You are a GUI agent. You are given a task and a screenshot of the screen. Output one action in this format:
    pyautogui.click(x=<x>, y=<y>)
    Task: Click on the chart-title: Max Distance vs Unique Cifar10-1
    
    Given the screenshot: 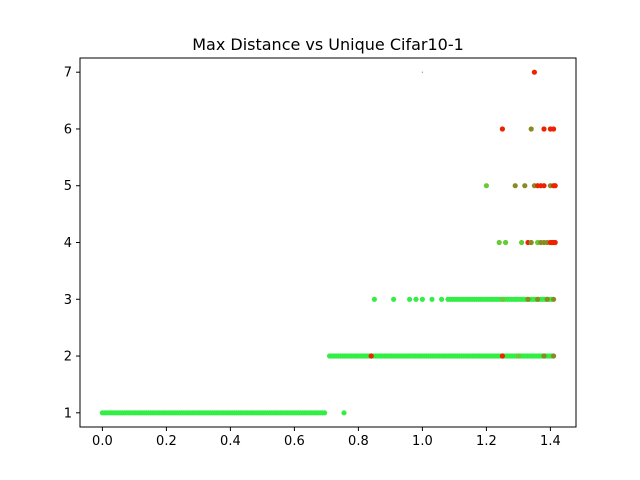 What is the action you would take?
    pyautogui.click(x=328, y=44)
    